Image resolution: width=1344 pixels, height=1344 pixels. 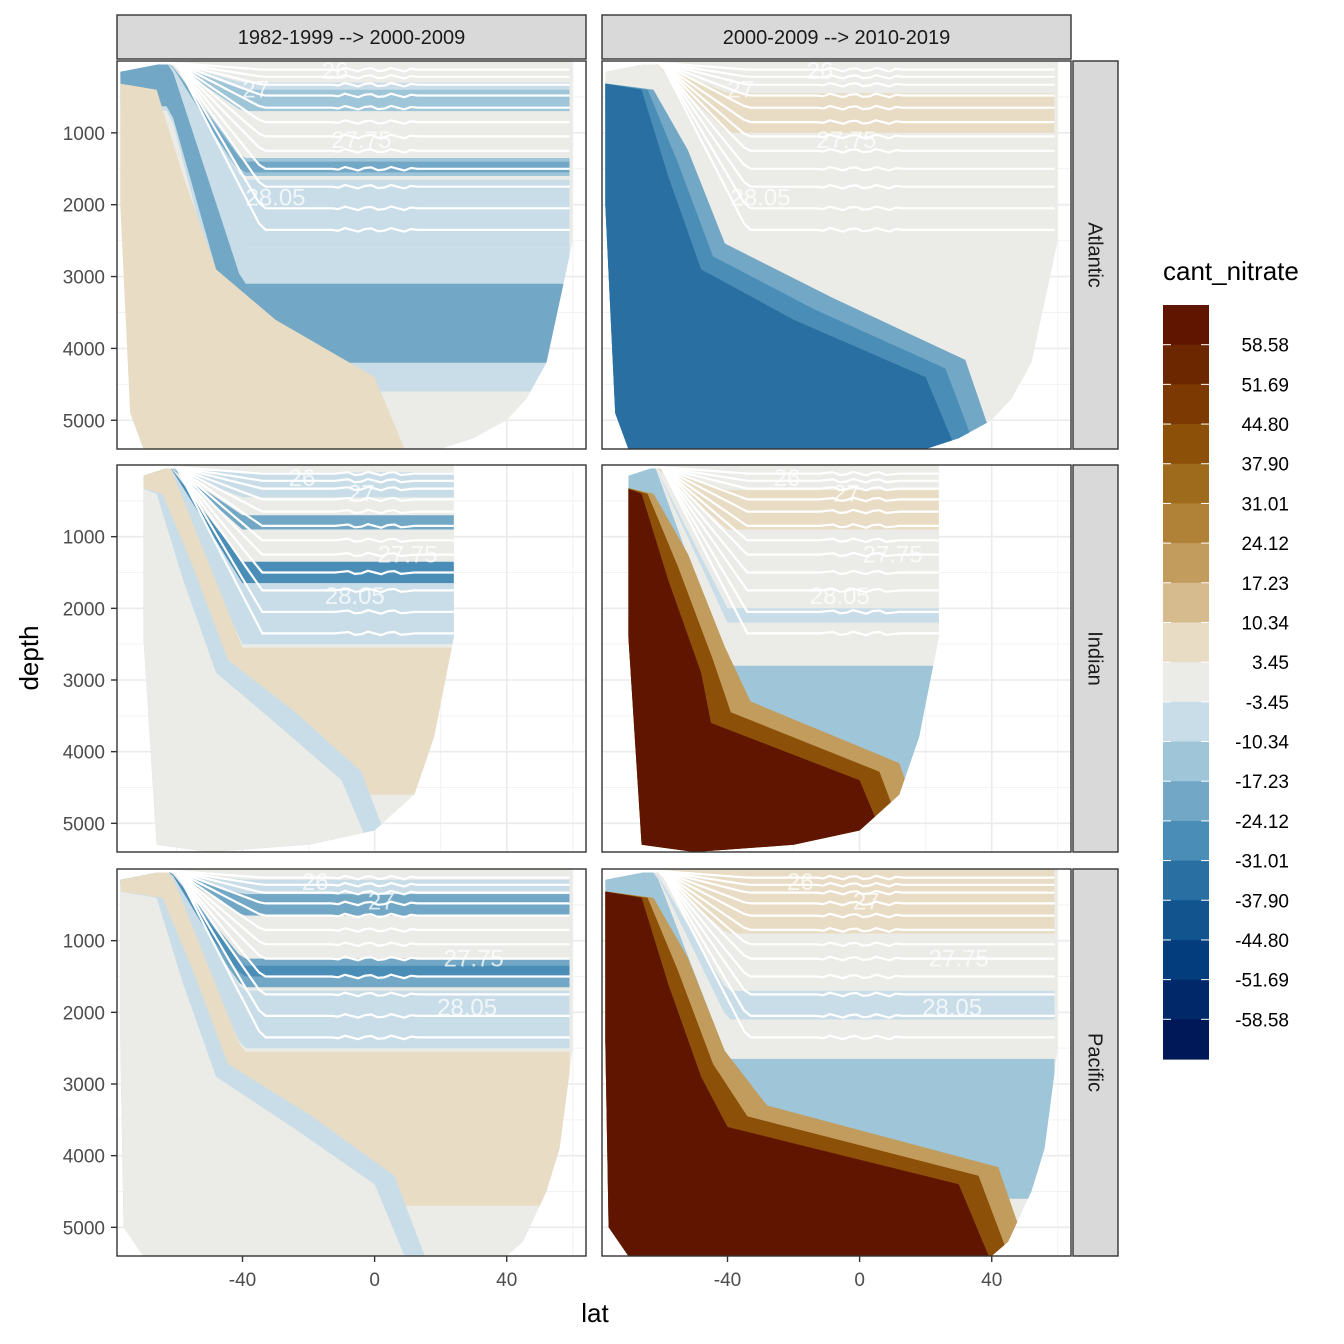 What do you see at coordinates (1265, 544) in the screenshot?
I see `legend-label: 24.12` at bounding box center [1265, 544].